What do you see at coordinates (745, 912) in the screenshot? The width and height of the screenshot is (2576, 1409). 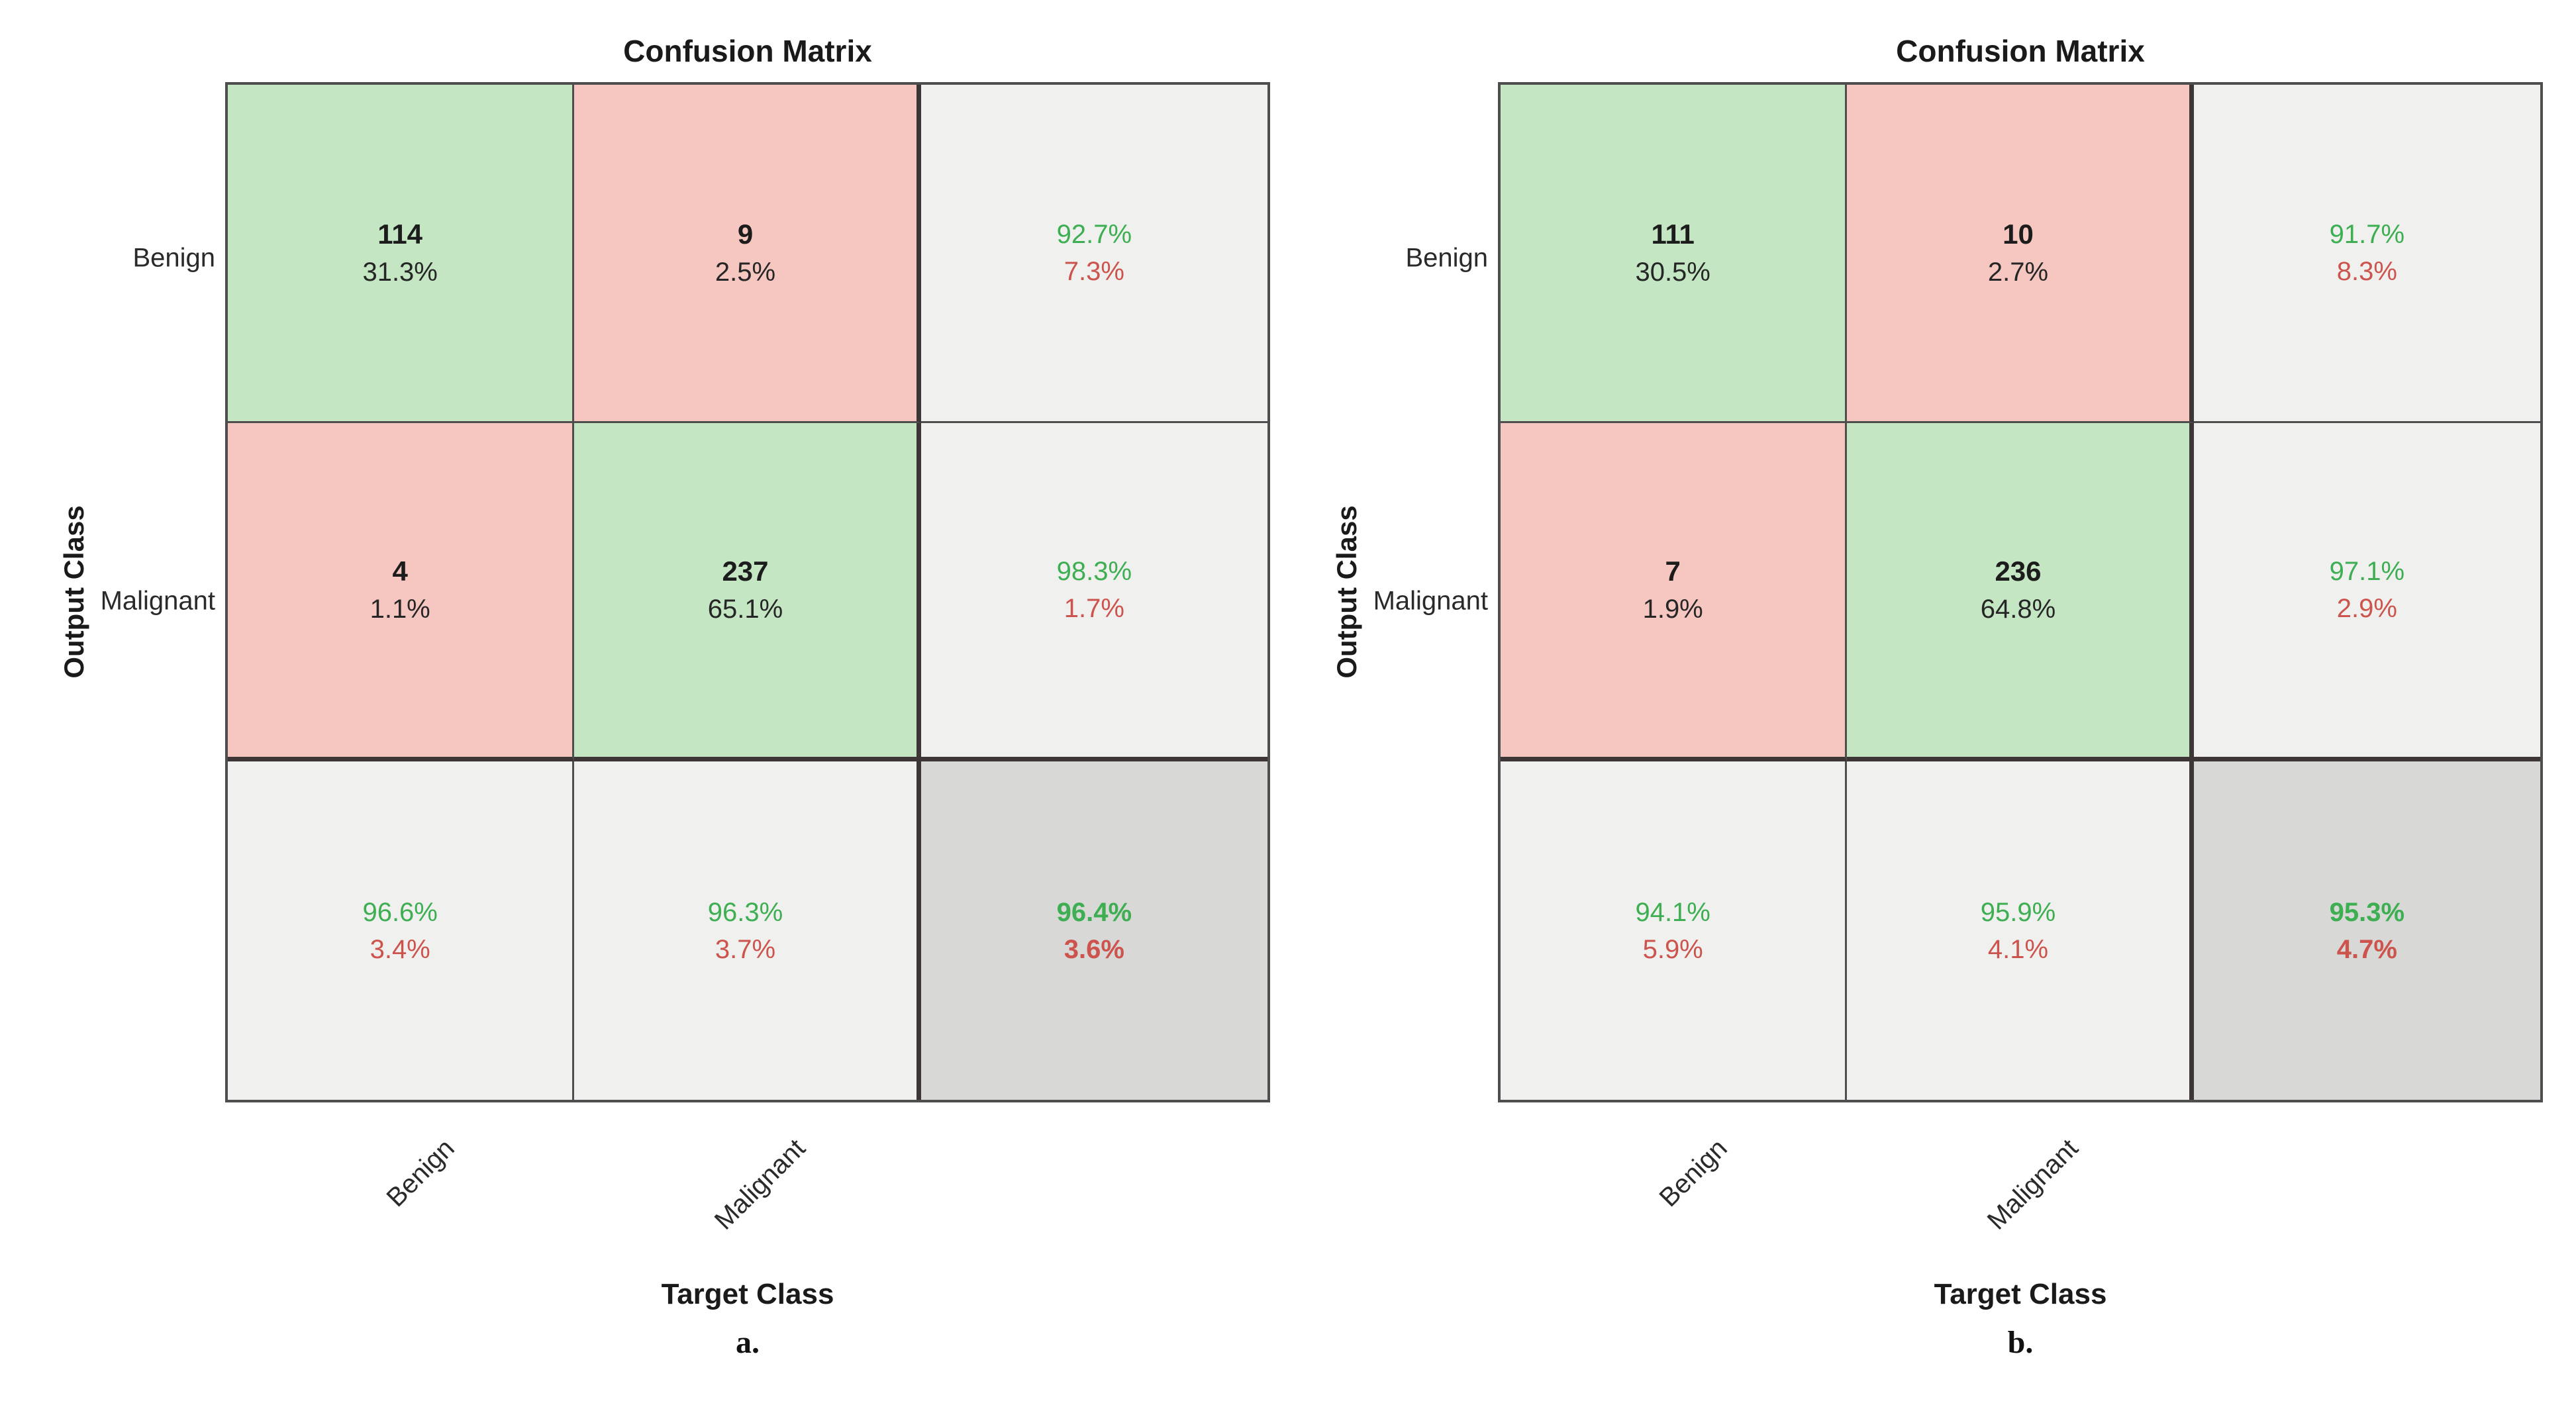 I see `summary-correct-percent: 96.3%` at bounding box center [745, 912].